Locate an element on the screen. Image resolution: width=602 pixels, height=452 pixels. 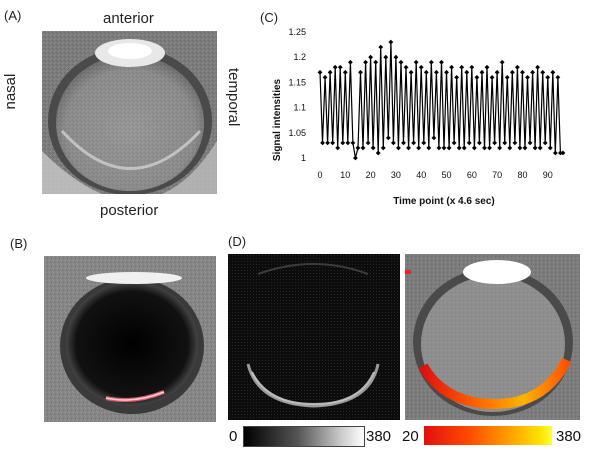
x-tick-label: 80 is located at coordinates (522, 175).